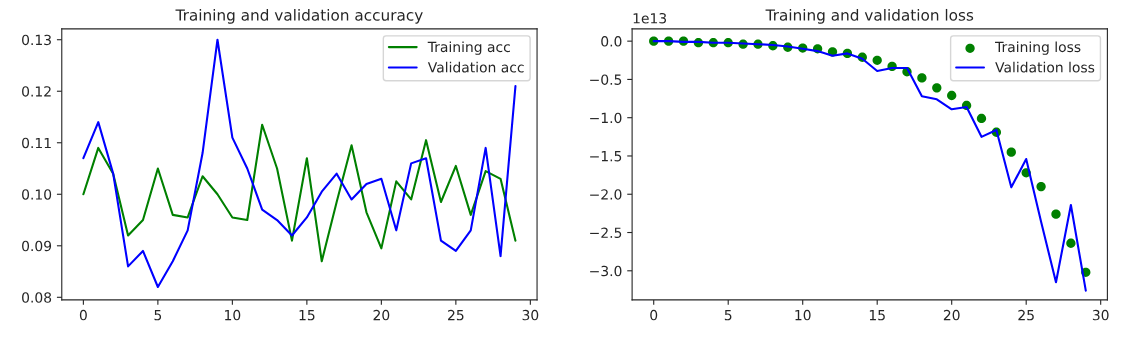 The width and height of the screenshot is (1144, 340). I want to click on y-tick-label: 0.09, so click(37, 246).